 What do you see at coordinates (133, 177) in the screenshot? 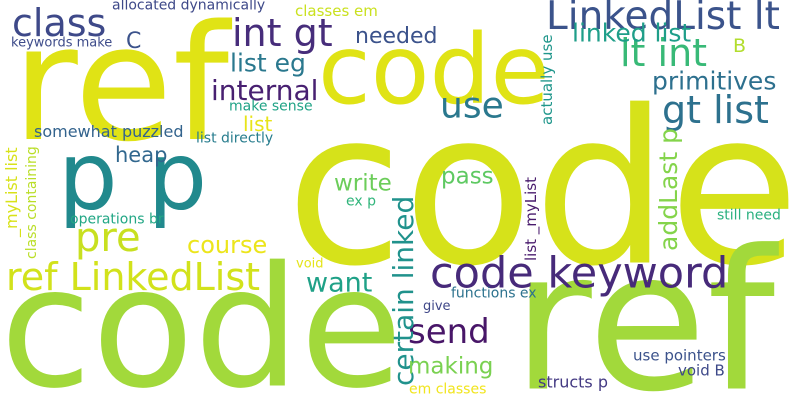
I see `word-p-p: p p` at bounding box center [133, 177].